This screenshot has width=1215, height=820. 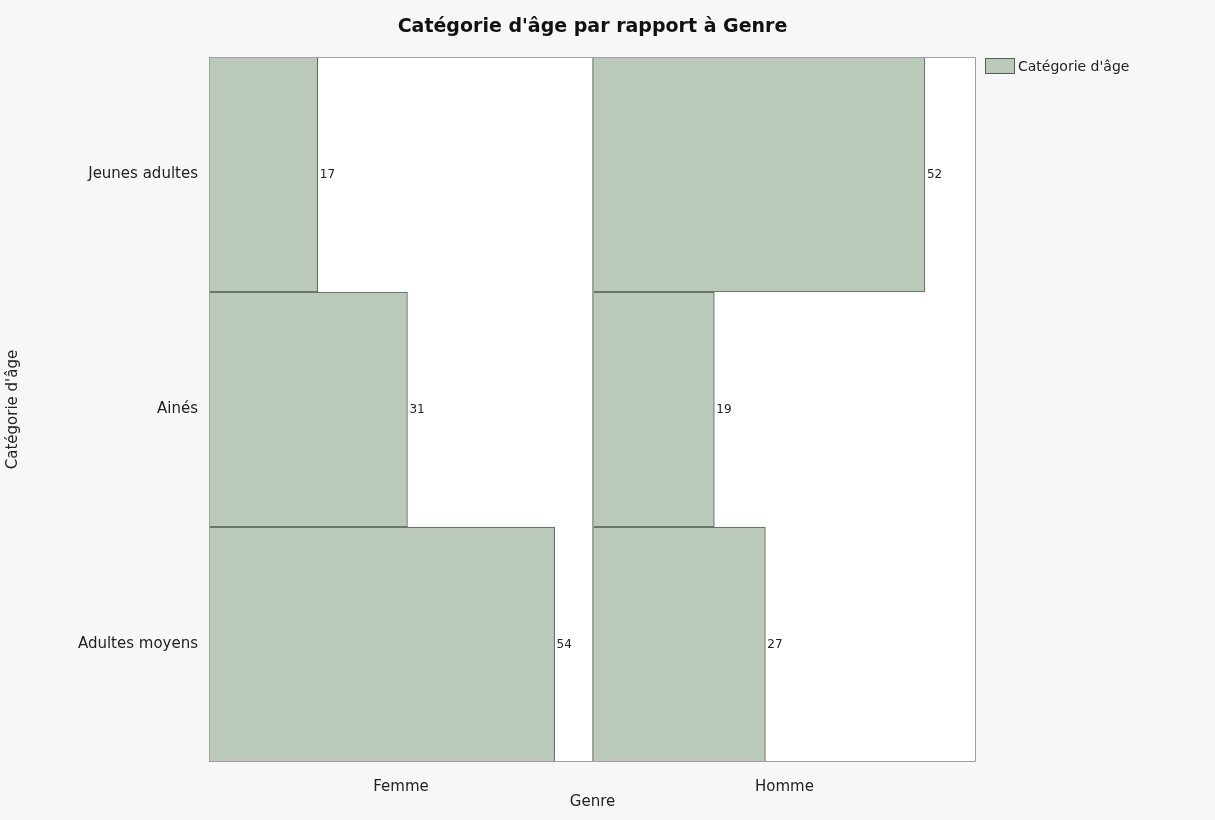 What do you see at coordinates (724, 408) in the screenshot?
I see `data-label: 19` at bounding box center [724, 408].